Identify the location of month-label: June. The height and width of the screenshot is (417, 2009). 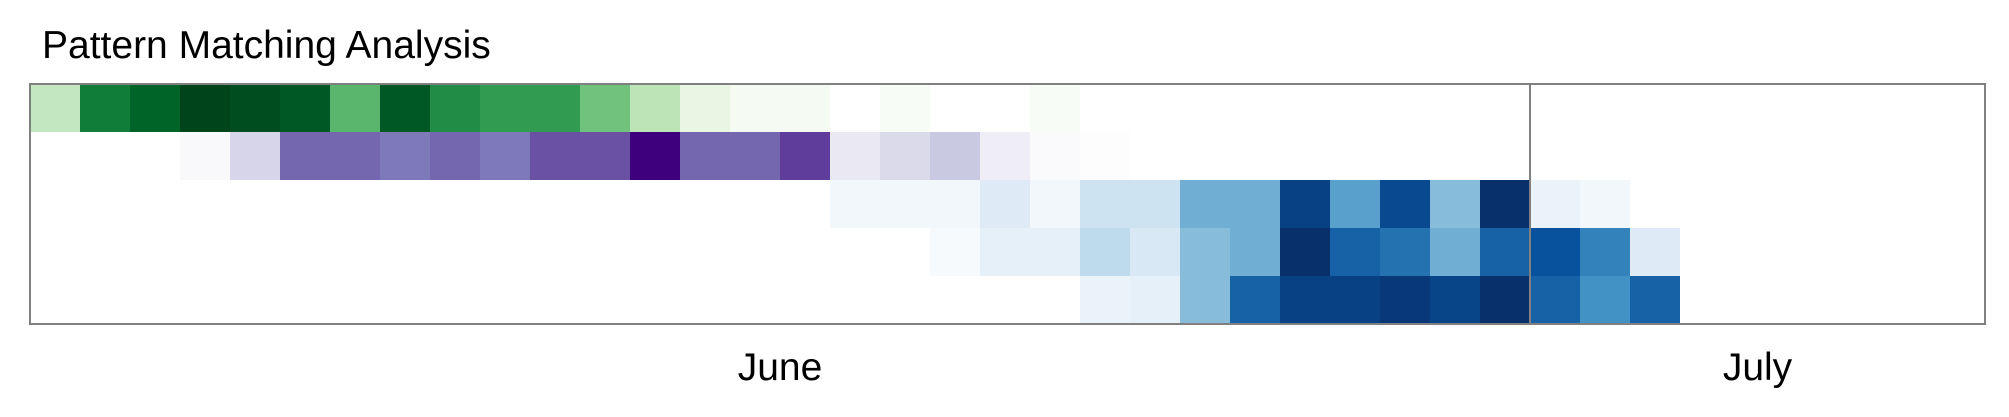
(780, 367).